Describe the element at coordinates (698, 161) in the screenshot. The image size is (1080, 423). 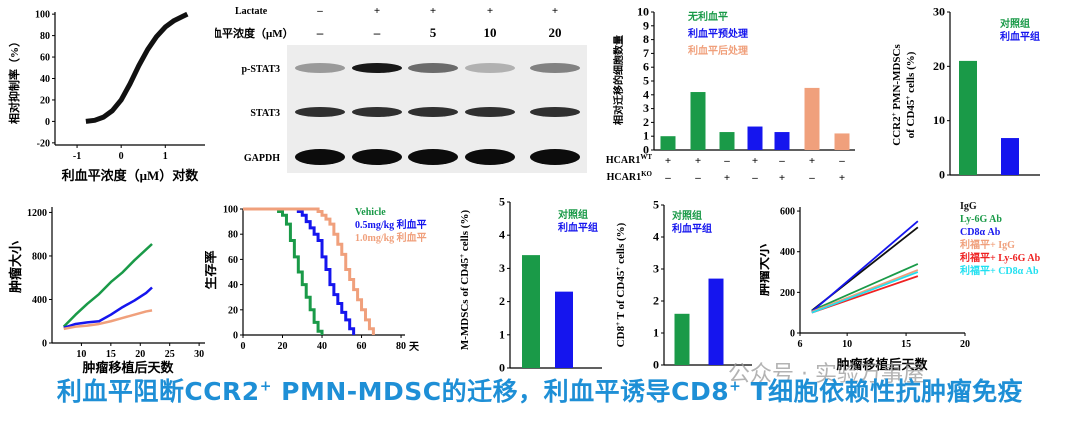
I see `hcar1-wt-value: +` at that location.